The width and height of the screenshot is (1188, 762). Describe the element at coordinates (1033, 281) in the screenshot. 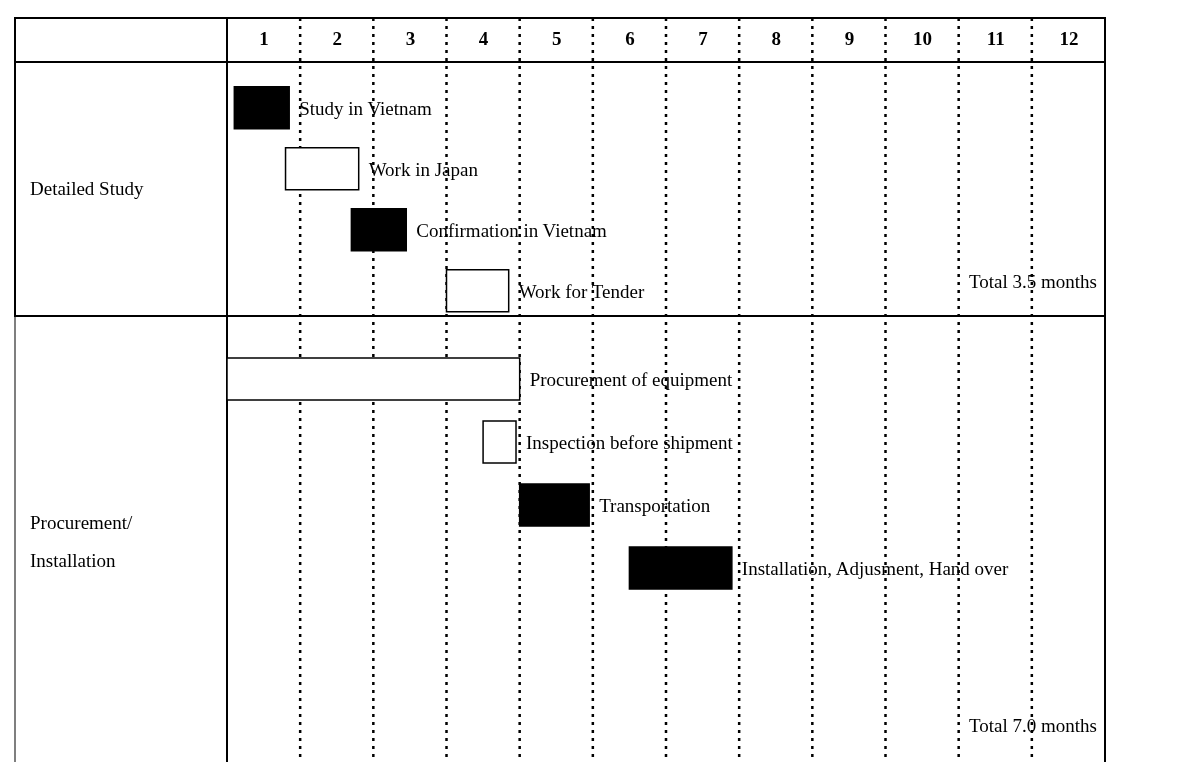

I see `annotation: Total 3.5 months` at that location.